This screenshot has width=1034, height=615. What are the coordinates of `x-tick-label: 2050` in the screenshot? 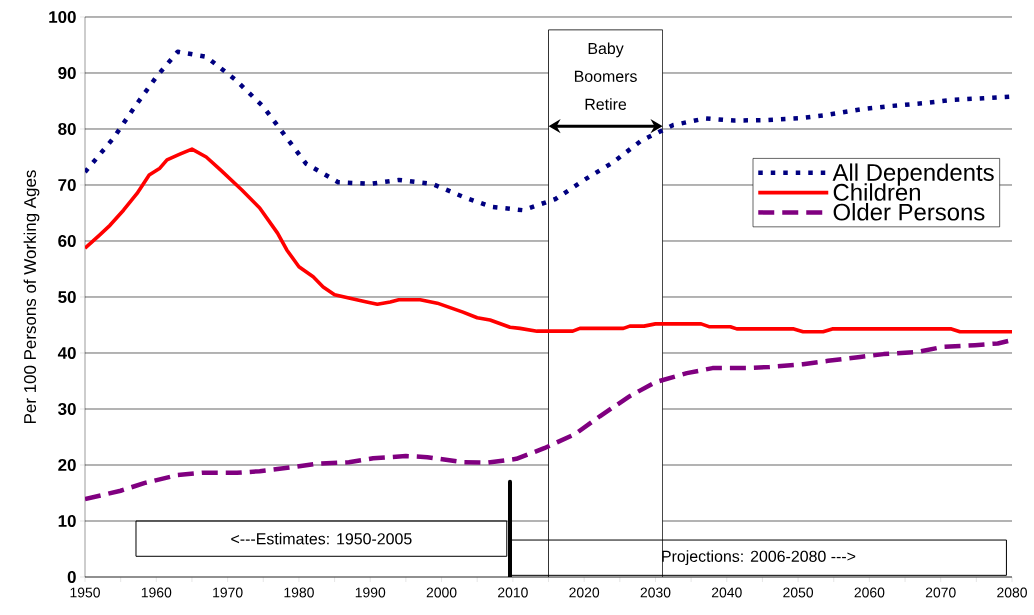 It's located at (798, 592).